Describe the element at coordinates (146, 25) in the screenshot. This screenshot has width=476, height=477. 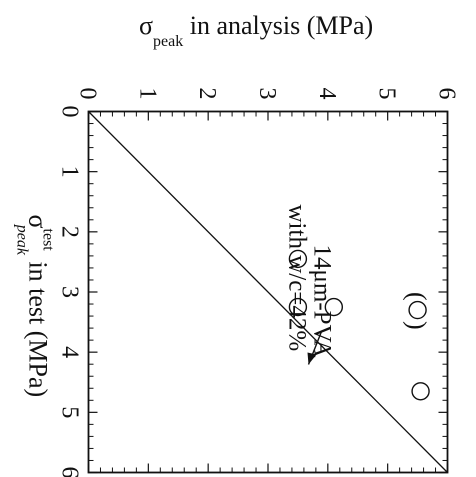
I see `y-label-sigma: σ` at that location.